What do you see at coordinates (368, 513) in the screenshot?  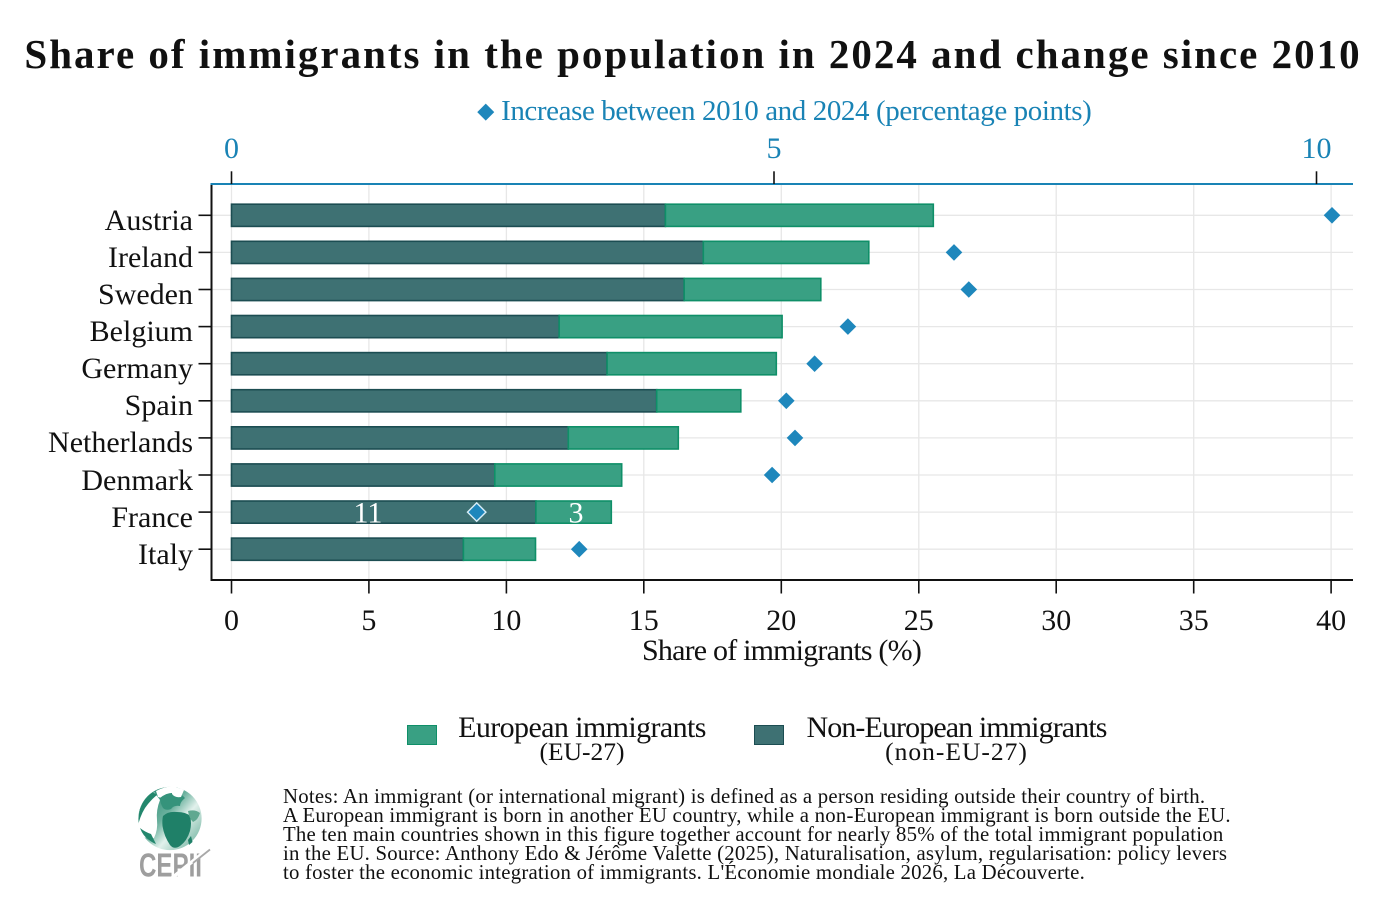 I see `svg-text: 11` at bounding box center [368, 513].